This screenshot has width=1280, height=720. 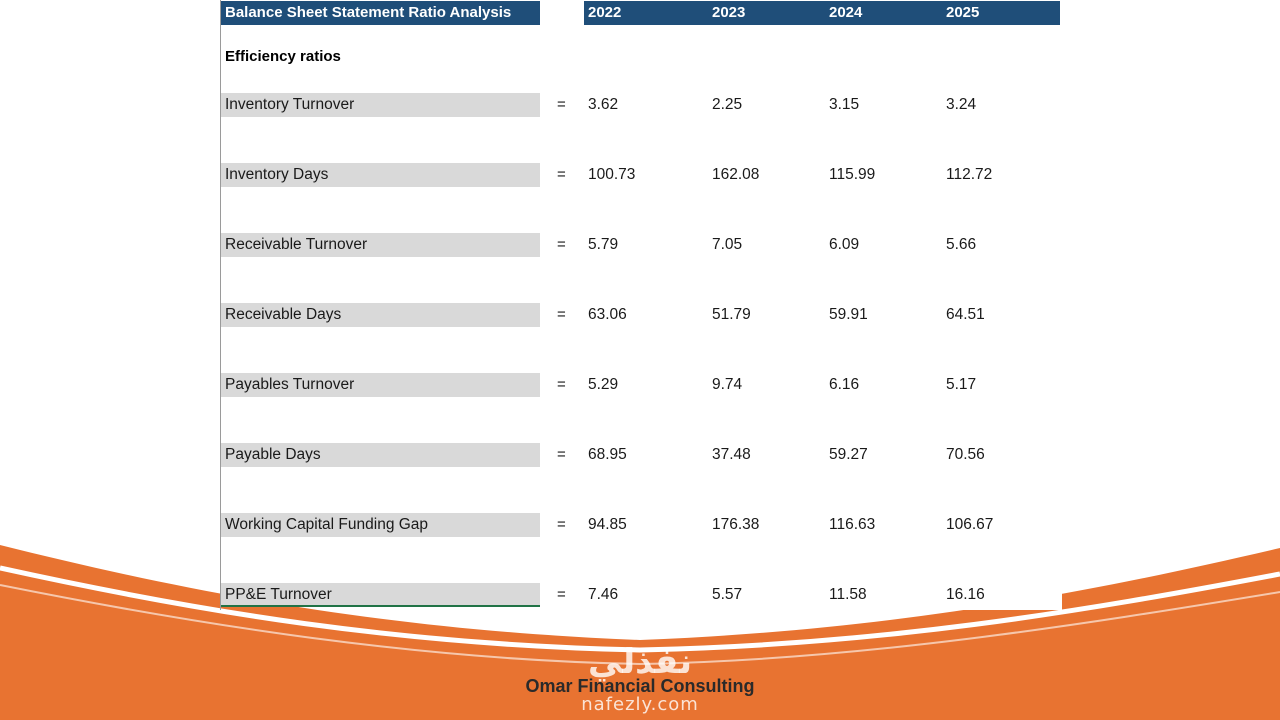 What do you see at coordinates (603, 104) in the screenshot?
I see `value-cell: 3.62` at bounding box center [603, 104].